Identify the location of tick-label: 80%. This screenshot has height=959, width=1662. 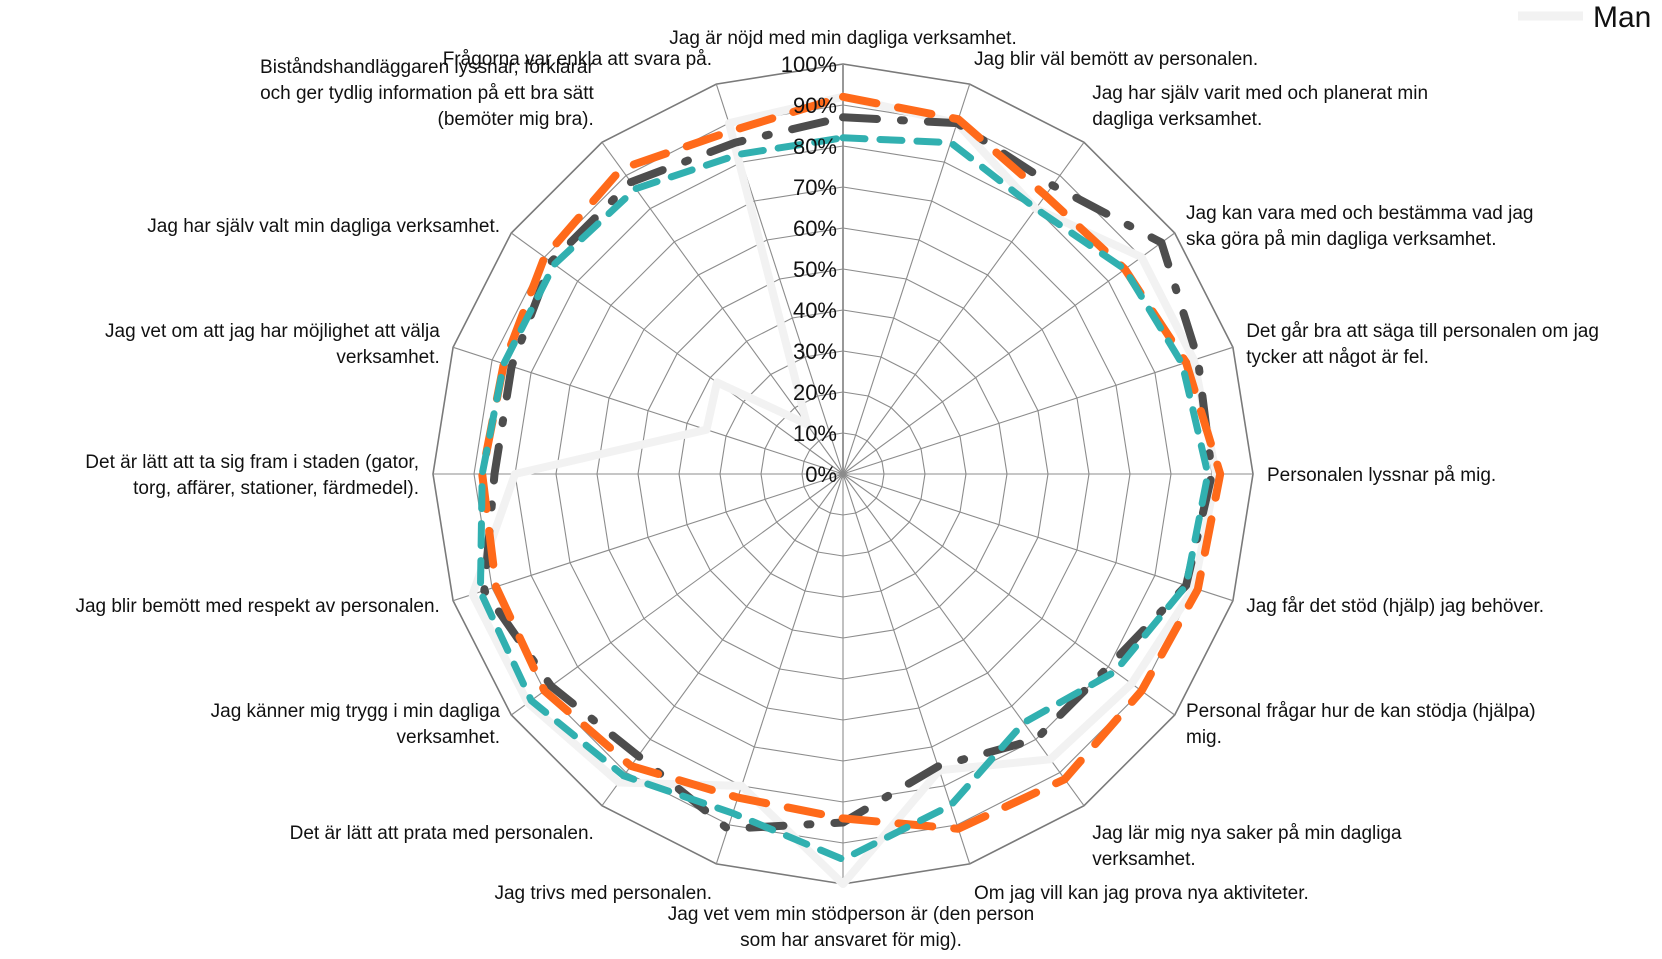
(815, 146).